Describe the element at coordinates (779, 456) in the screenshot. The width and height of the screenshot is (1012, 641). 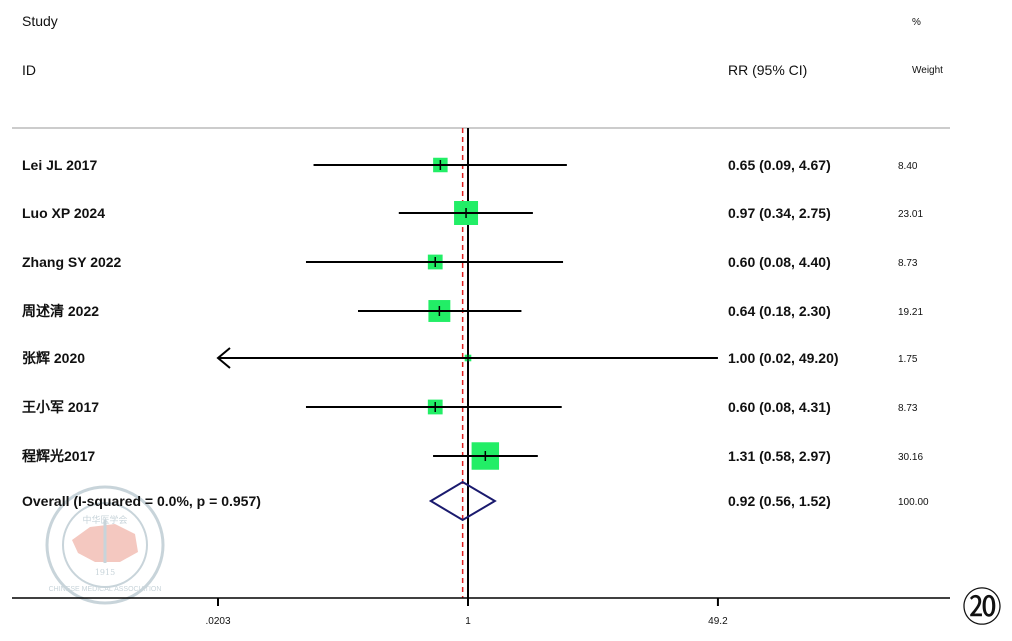
I see `study-ci-text: 1.31 (0.58, 2.97)` at that location.